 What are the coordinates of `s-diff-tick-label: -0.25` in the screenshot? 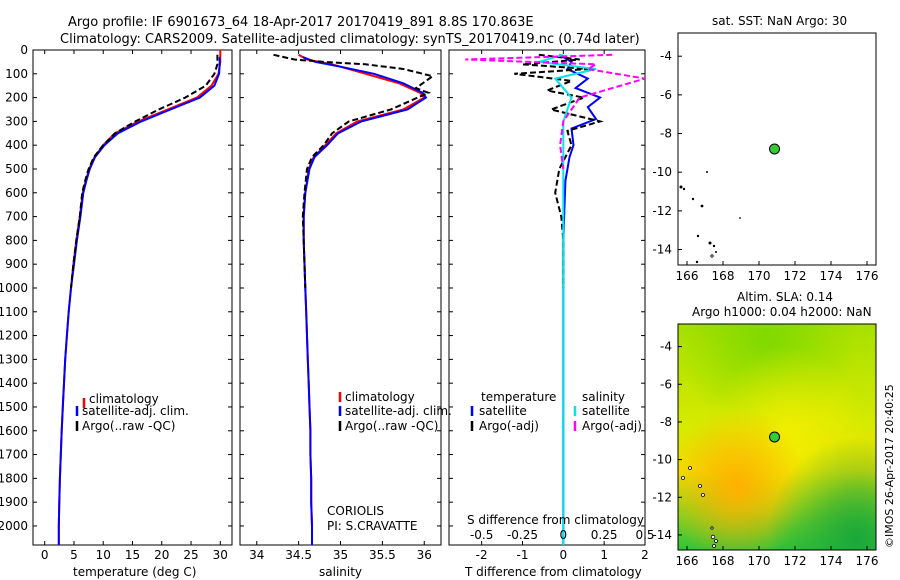 It's located at (522, 535).